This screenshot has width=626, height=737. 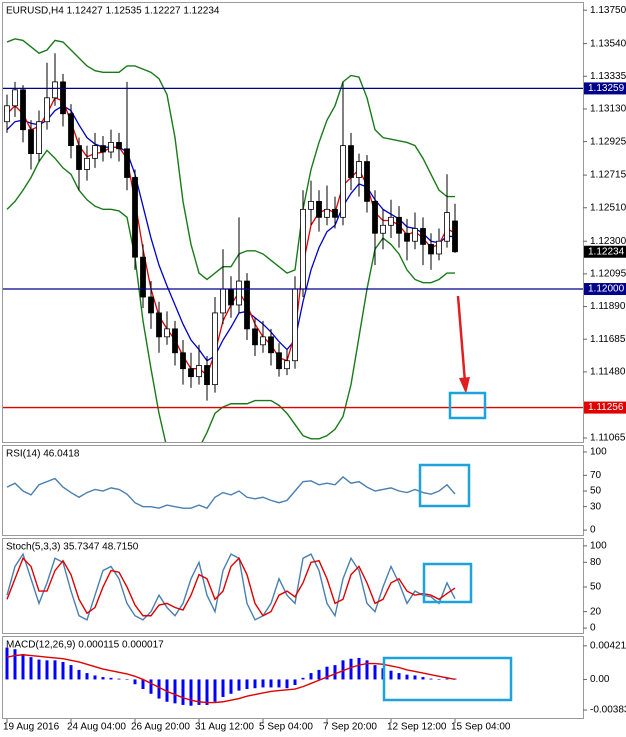 What do you see at coordinates (160, 727) in the screenshot?
I see `x-tick-label: 26 Aug 20:00` at bounding box center [160, 727].